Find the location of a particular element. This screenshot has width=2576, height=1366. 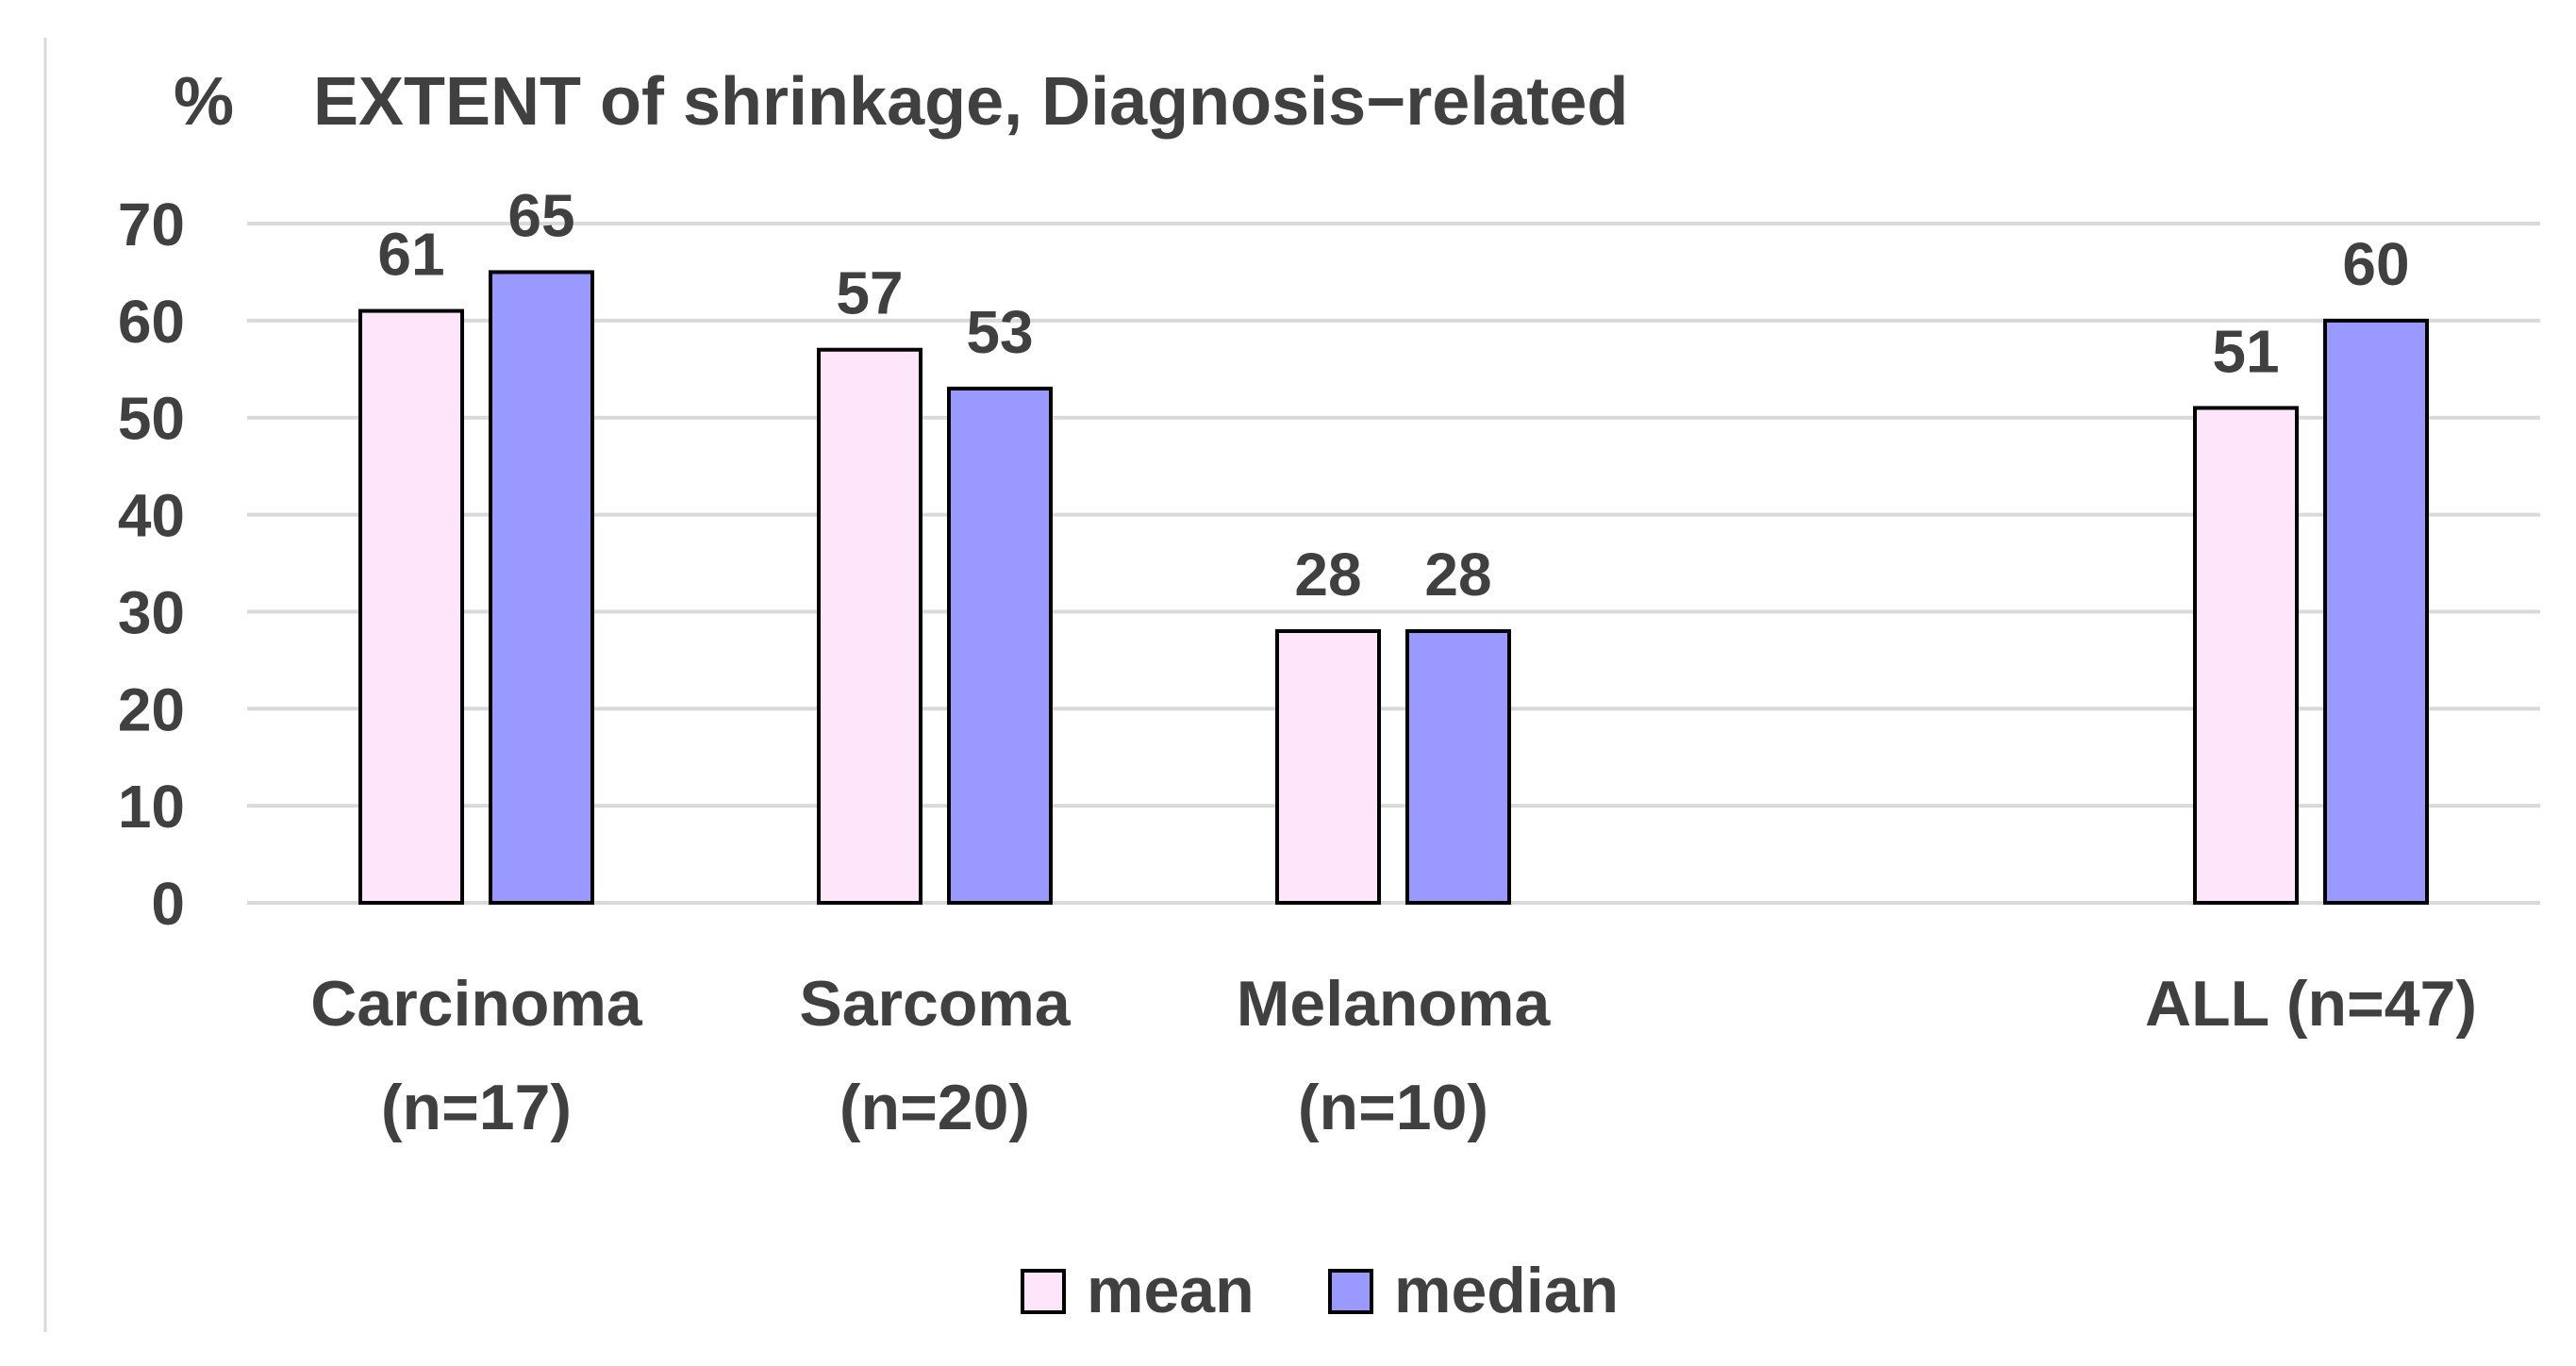

y-tick-label: 60 is located at coordinates (151, 322).